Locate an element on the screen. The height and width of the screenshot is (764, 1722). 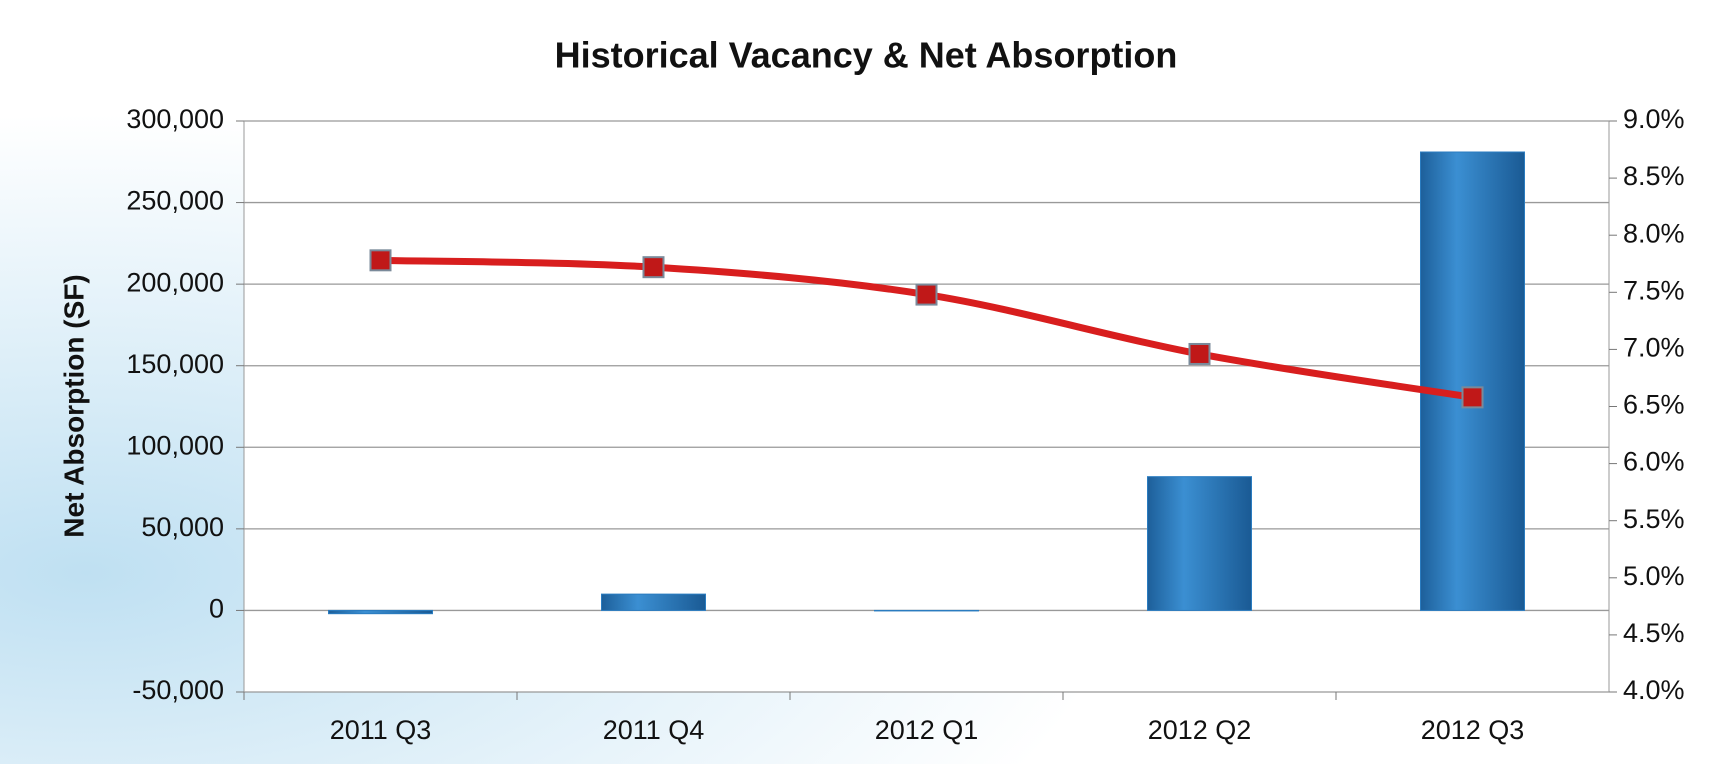
y-tick-label: 50,000 is located at coordinates (182, 527).